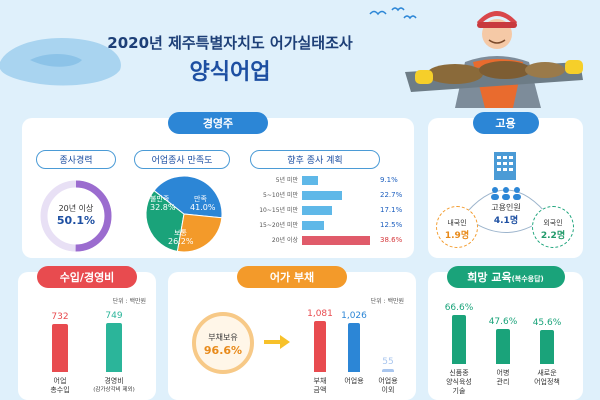 The image size is (600, 400). What do you see at coordinates (223, 350) in the screenshot?
I see `debt-holding-value: 96.6%` at bounding box center [223, 350].